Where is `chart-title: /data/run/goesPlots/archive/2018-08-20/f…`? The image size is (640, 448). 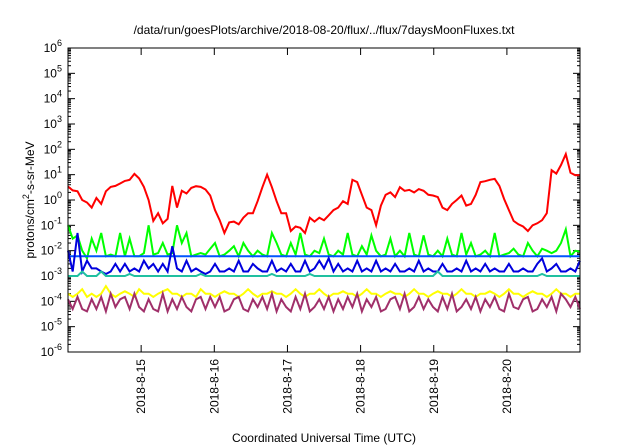 chart-title: /data/run/goesPlots/archive/2018-08-20/f… is located at coordinates (325, 30).